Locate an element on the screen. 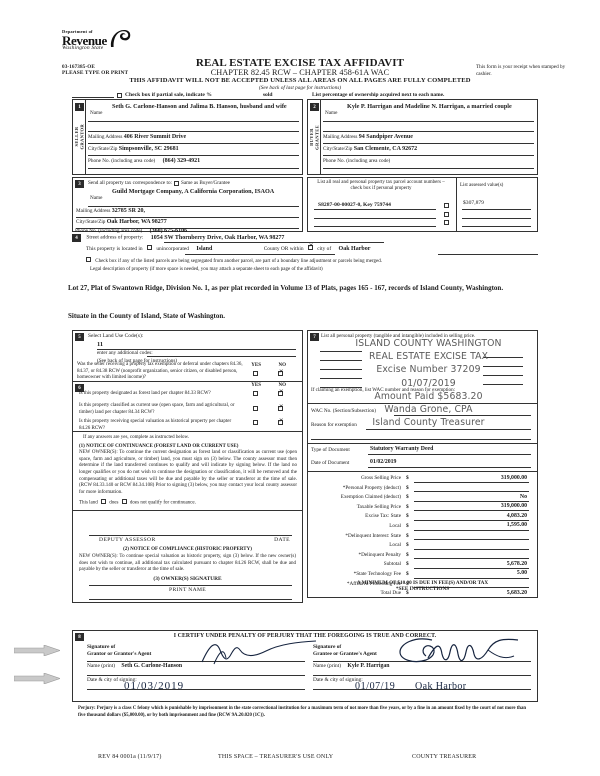  correspondence-name-label: Name is located at coordinates (96, 198).